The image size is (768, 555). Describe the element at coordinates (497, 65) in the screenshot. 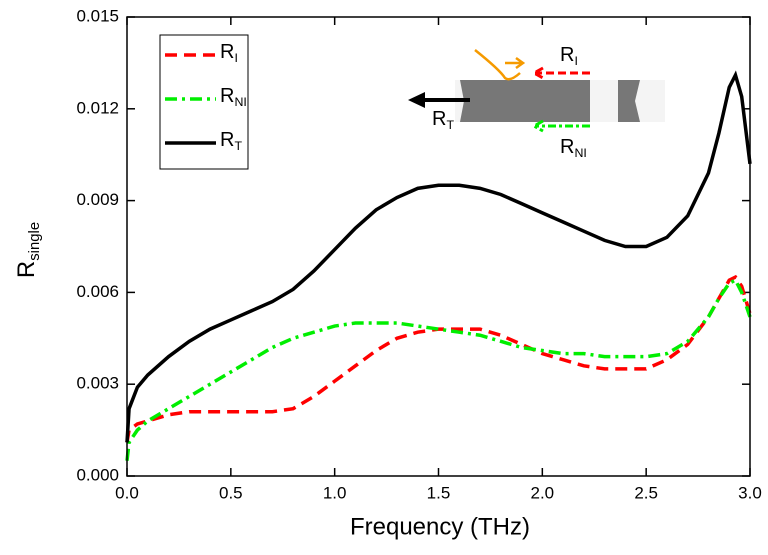

I see `inset-wave` at that location.